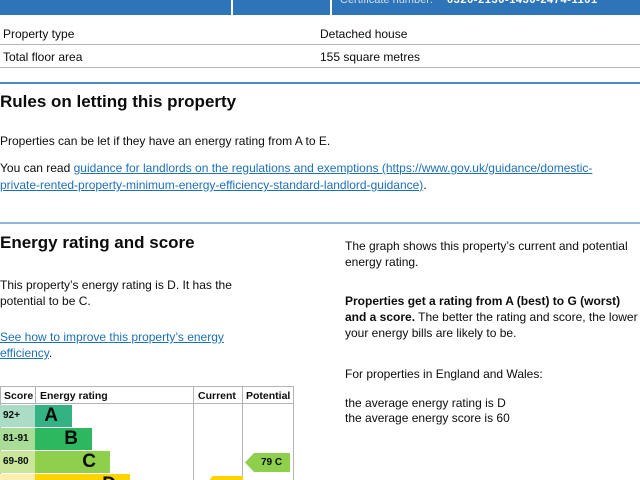  What do you see at coordinates (364, 34) in the screenshot?
I see `property-type-value: Detached house` at bounding box center [364, 34].